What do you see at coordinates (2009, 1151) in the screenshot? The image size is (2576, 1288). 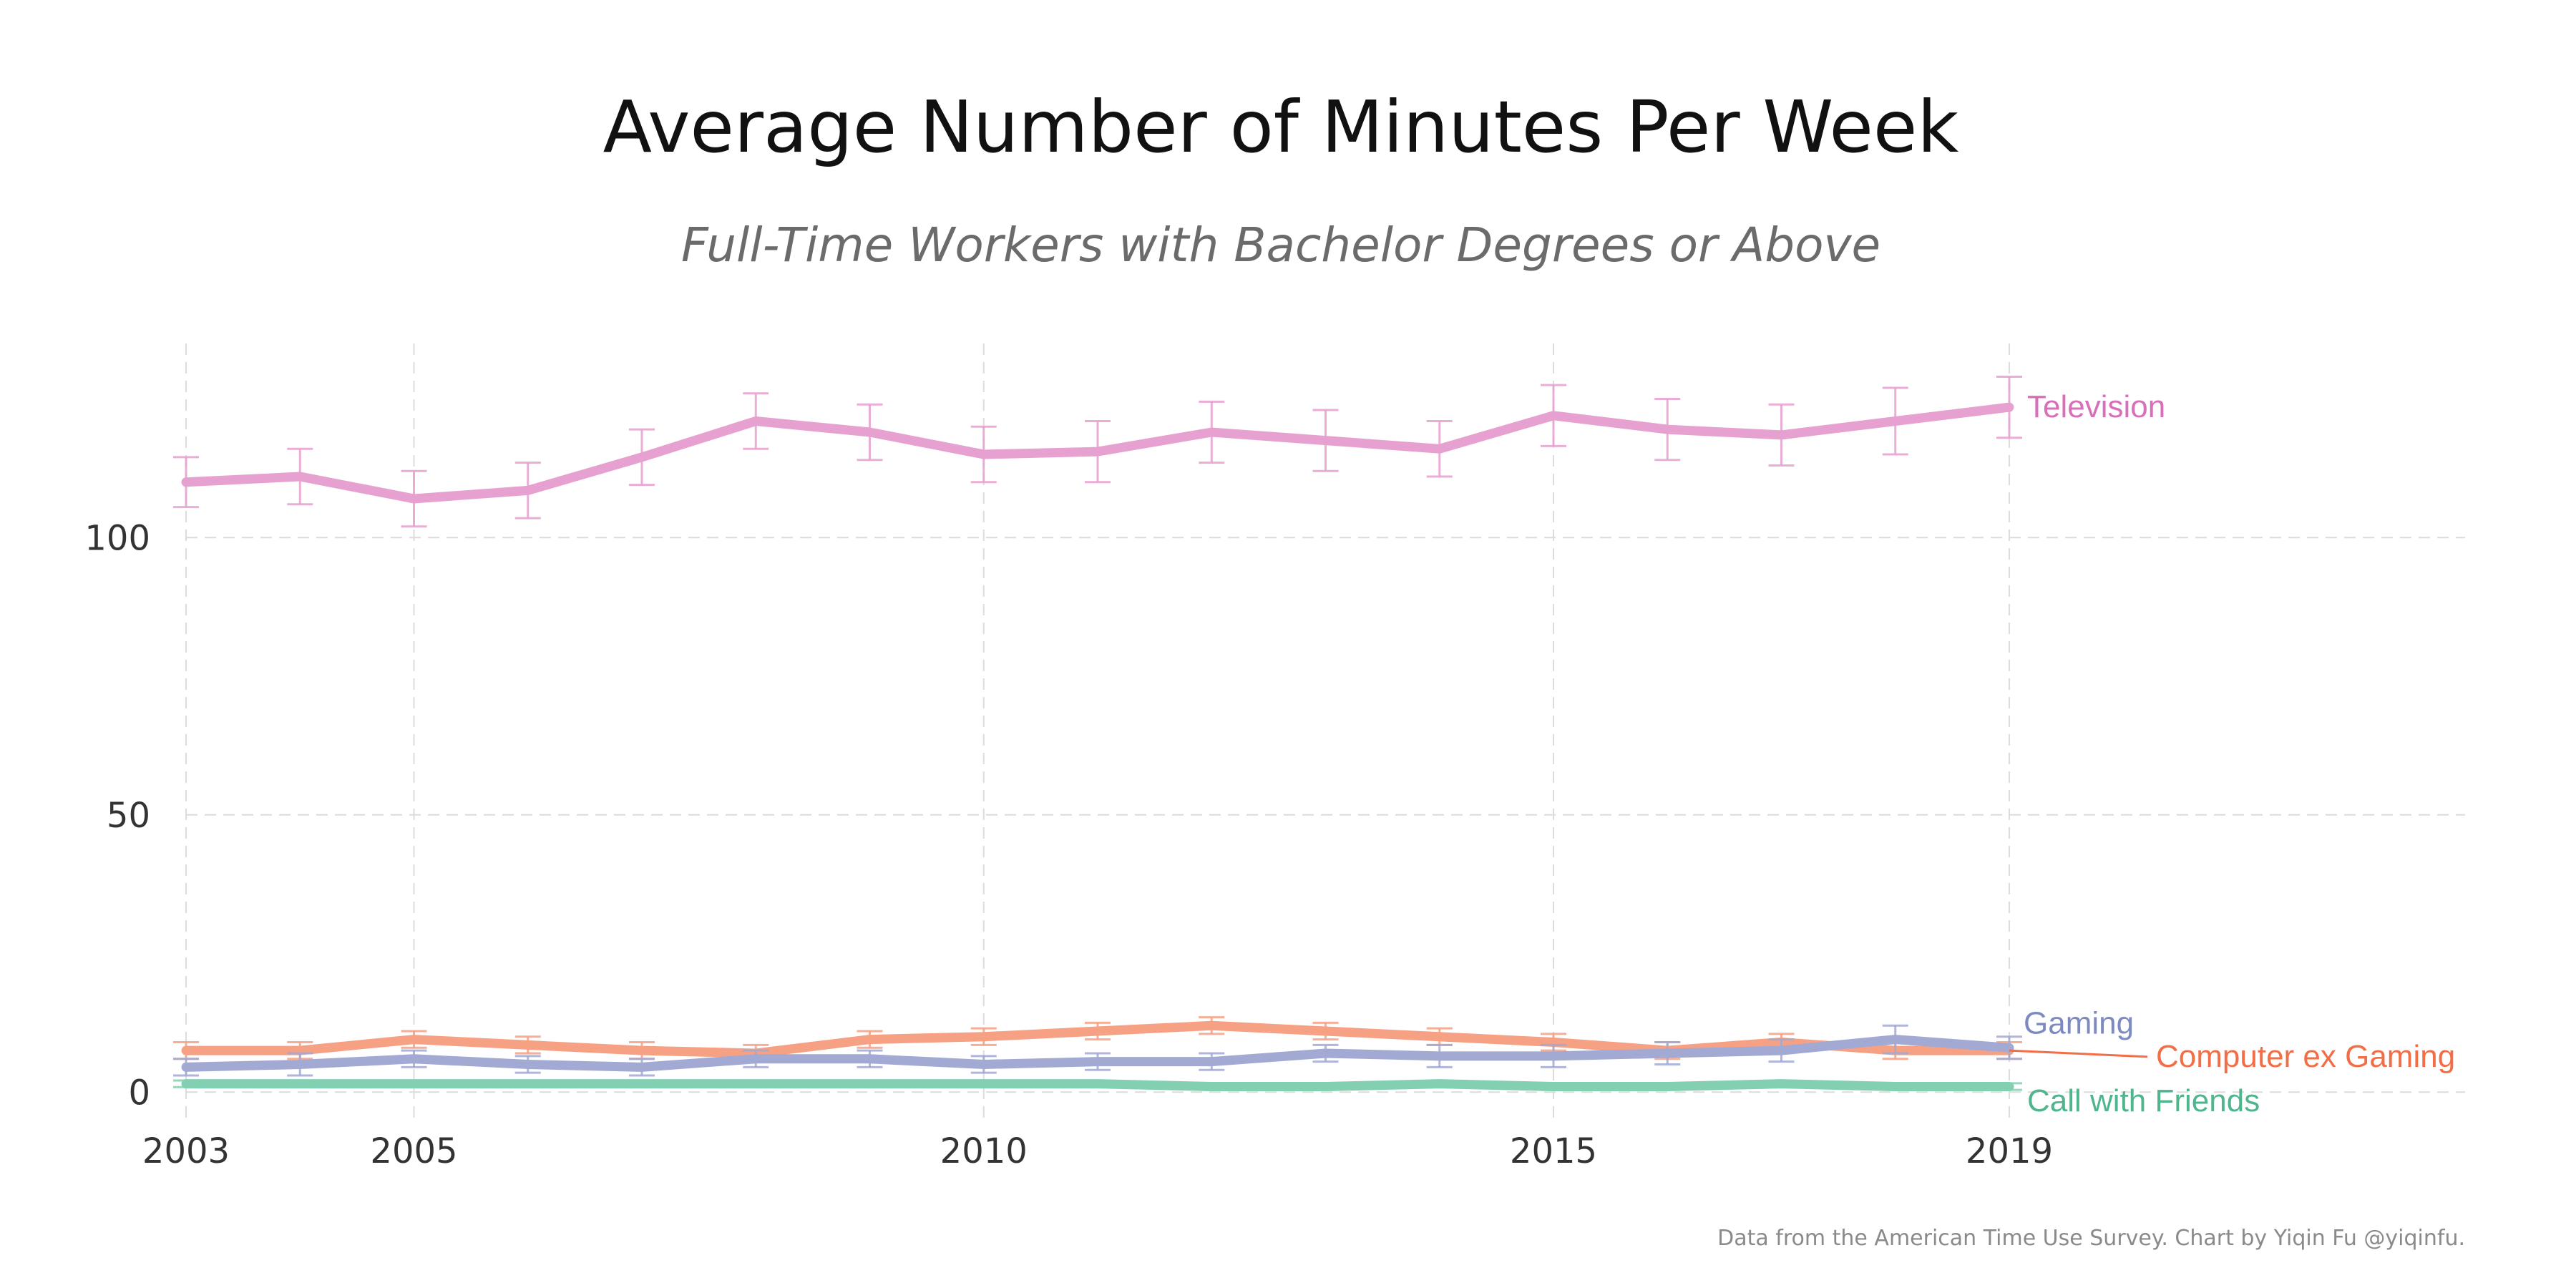 I see `x-tick-label-2019: 2019` at bounding box center [2009, 1151].